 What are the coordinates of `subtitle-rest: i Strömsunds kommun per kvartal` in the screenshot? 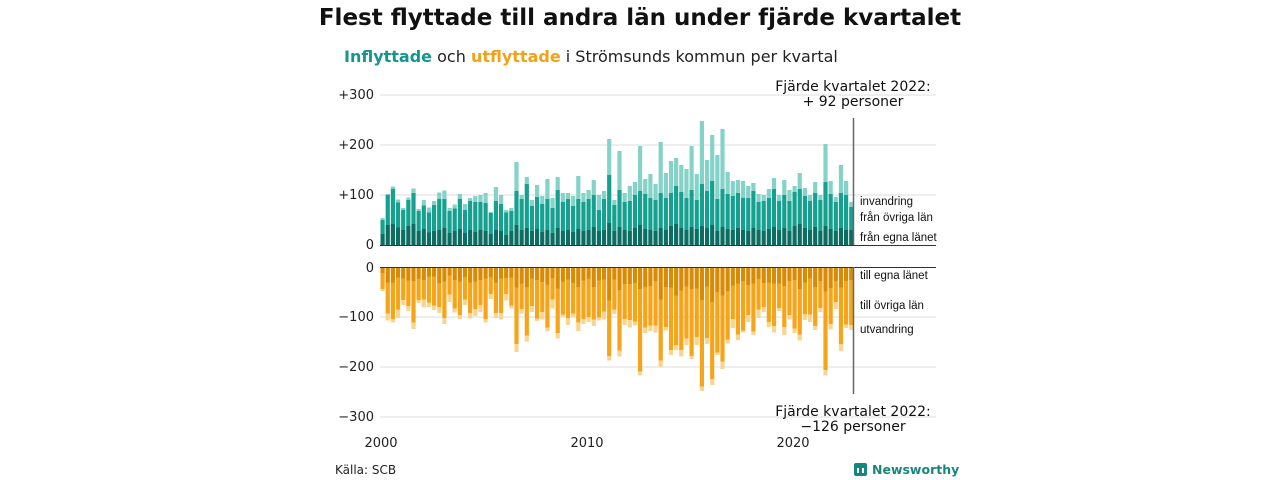 It's located at (699, 56).